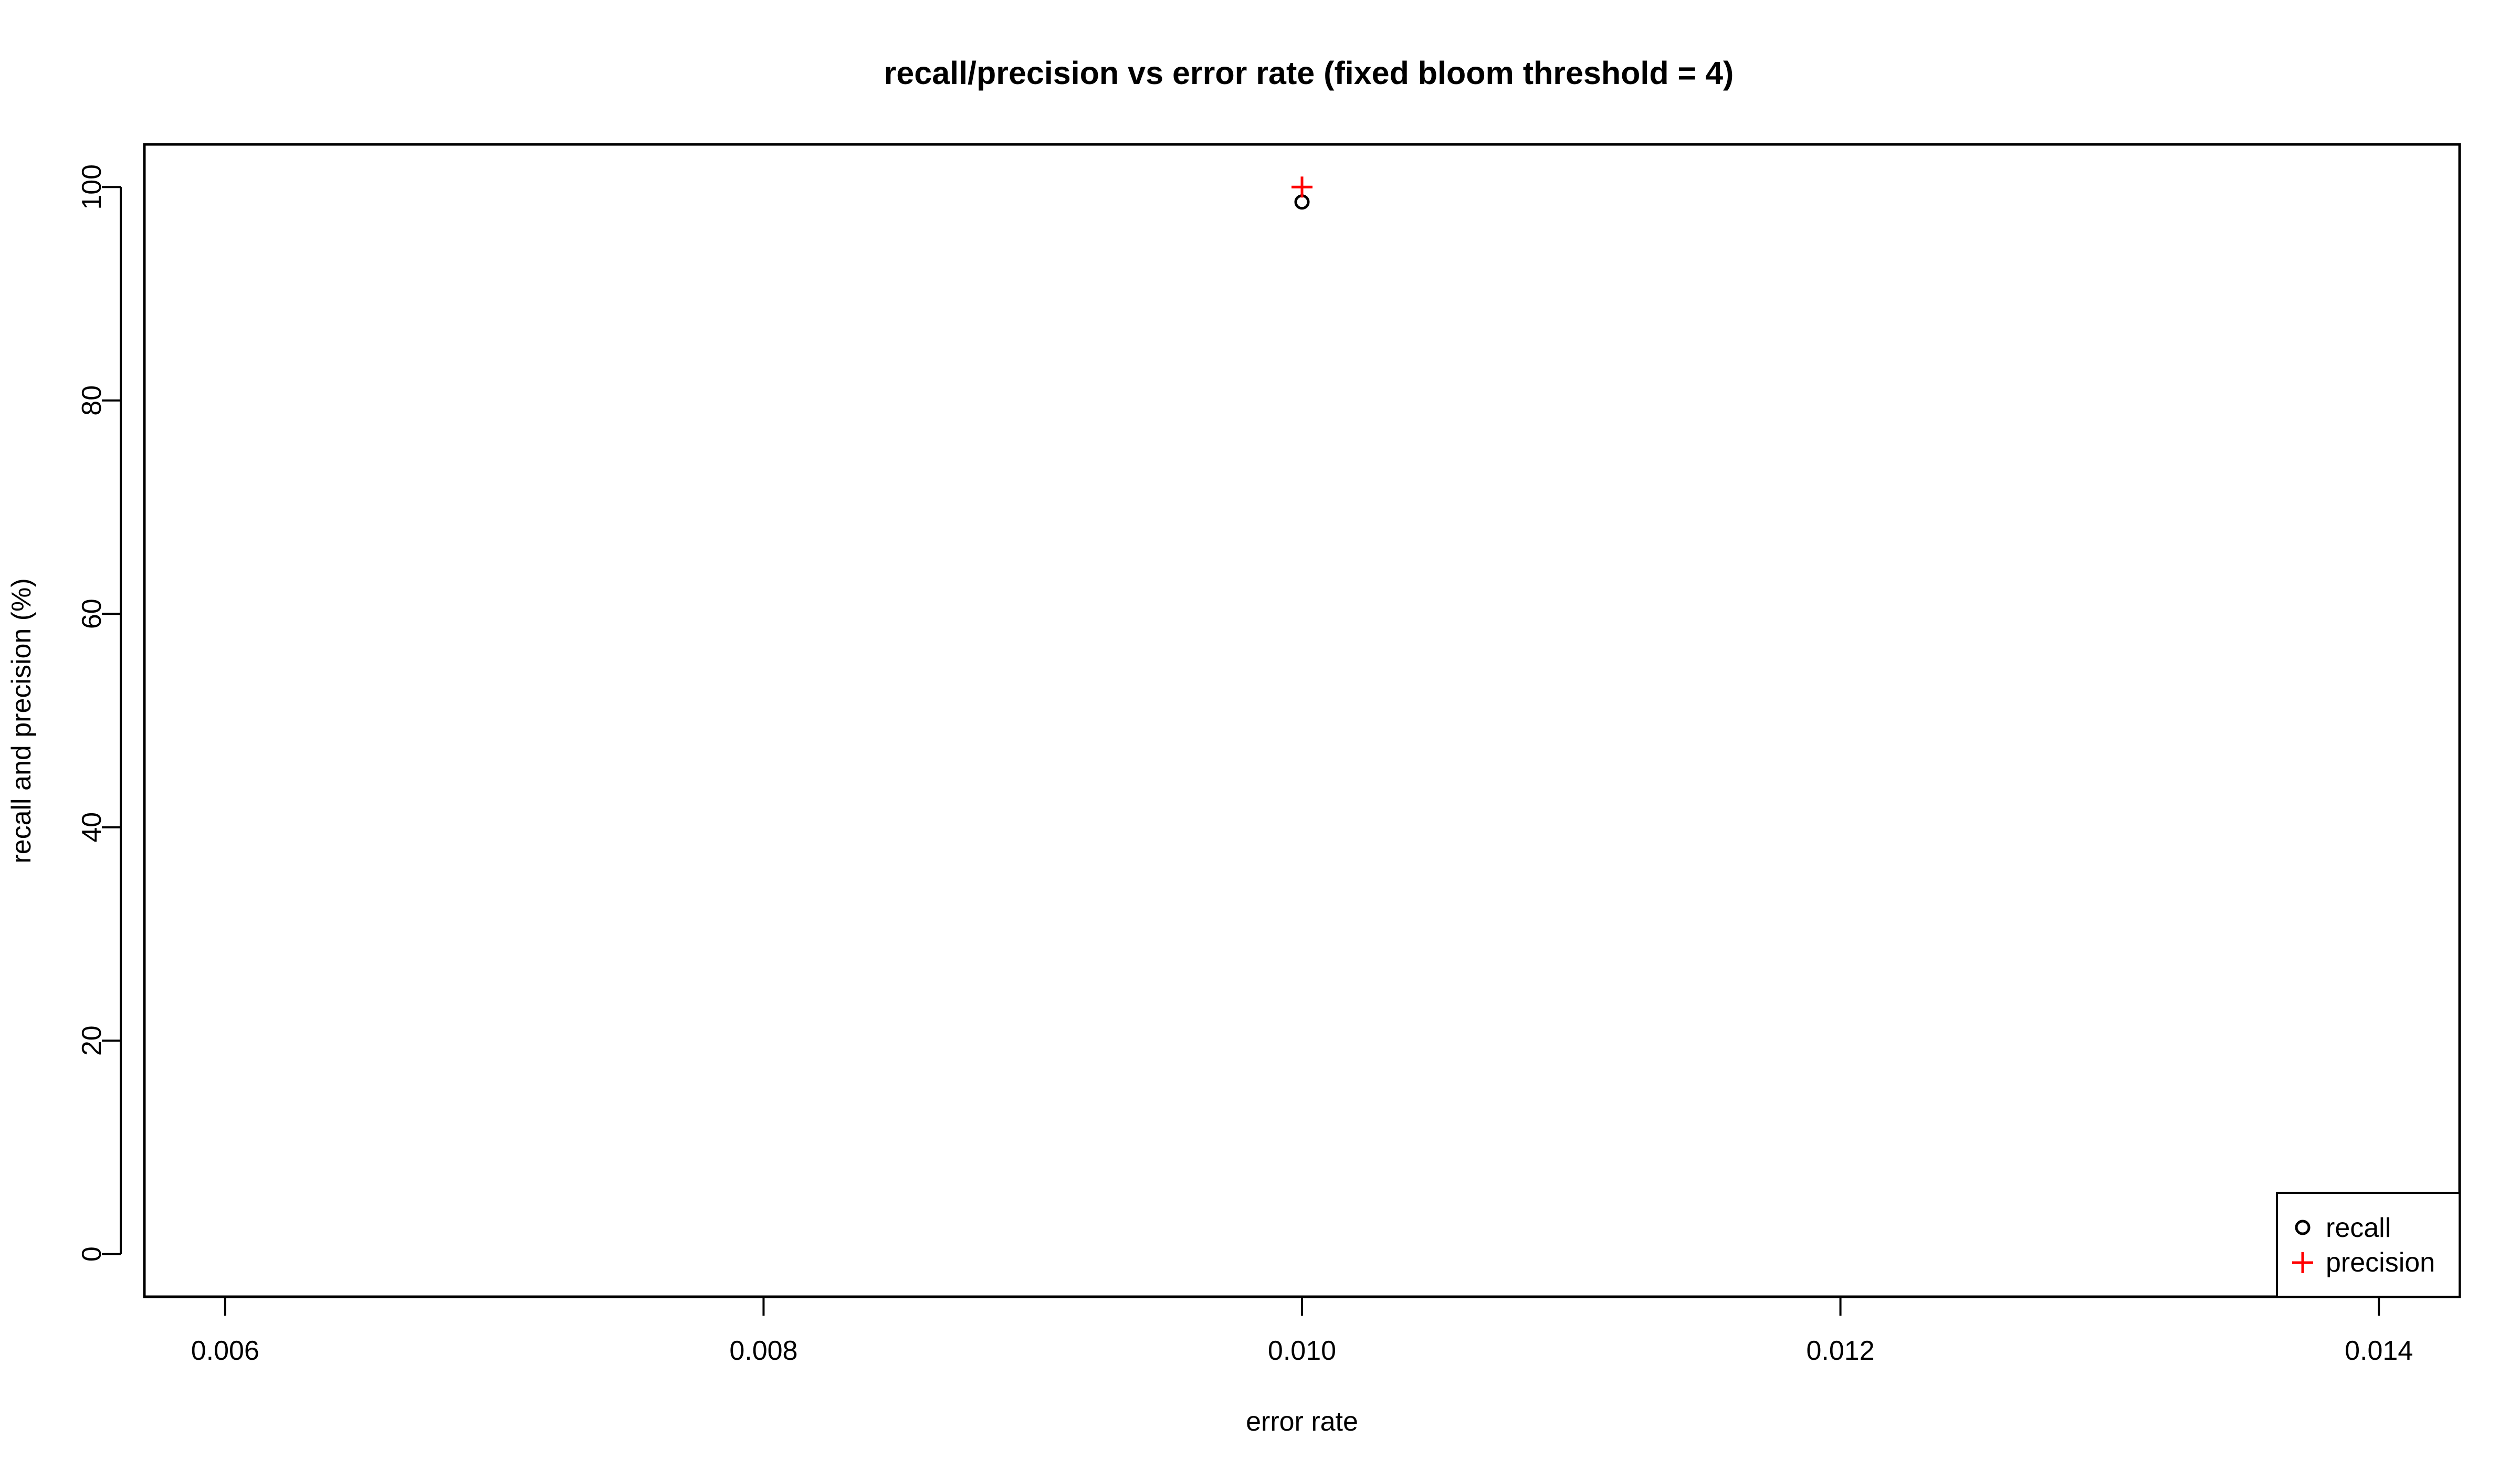 The image size is (2520, 1470). I want to click on x-tick-label: 0.014, so click(2379, 1351).